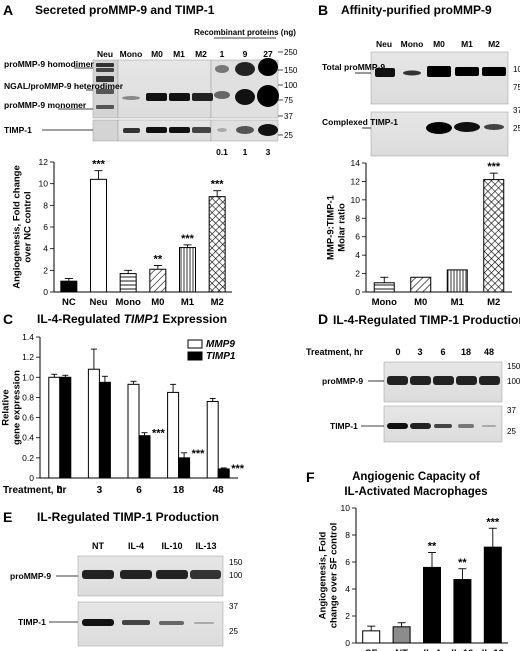 Image resolution: width=520 pixels, height=651 pixels. Describe the element at coordinates (64, 86) in the screenshot. I see `band-label: NGAL/proMMP-9 heterodimer` at that location.